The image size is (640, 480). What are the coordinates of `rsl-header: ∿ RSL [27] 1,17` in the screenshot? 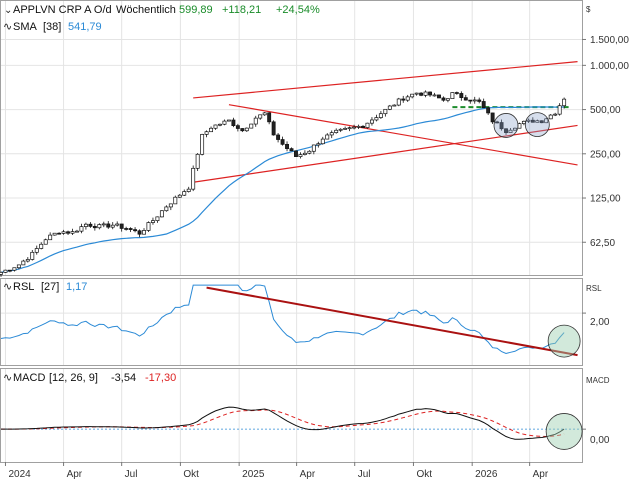 It's located at (45, 287).